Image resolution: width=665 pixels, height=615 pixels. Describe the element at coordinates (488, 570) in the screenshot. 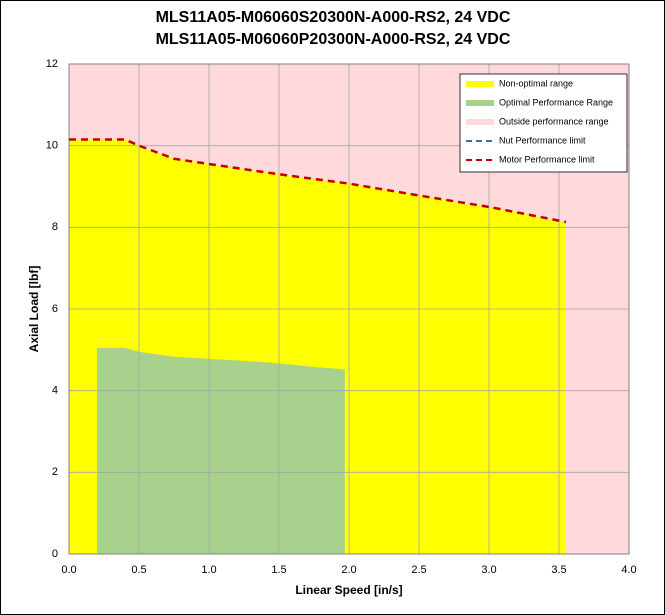

I see `x-tick-label: 3.0` at that location.